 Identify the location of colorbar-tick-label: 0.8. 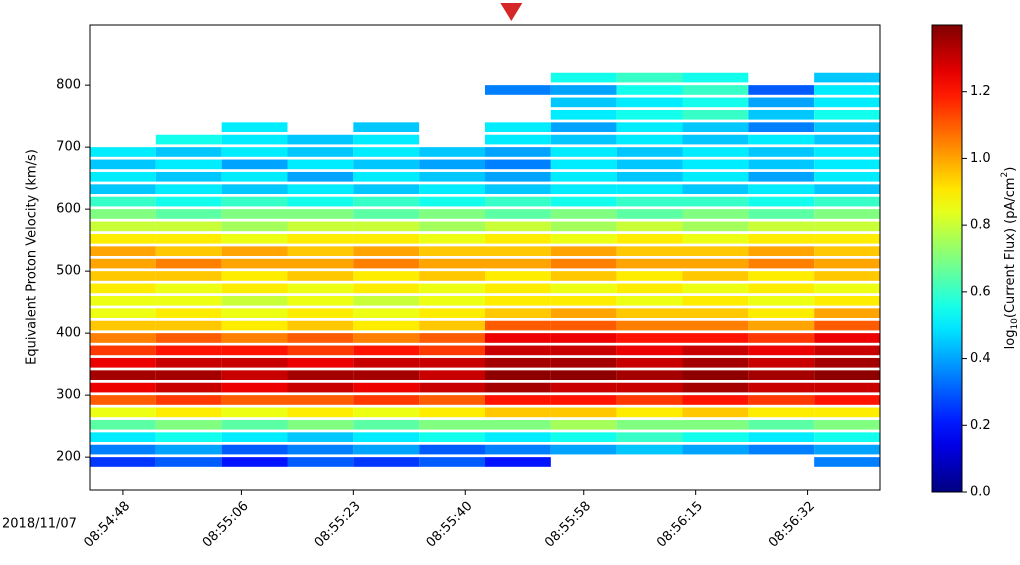
(980, 225).